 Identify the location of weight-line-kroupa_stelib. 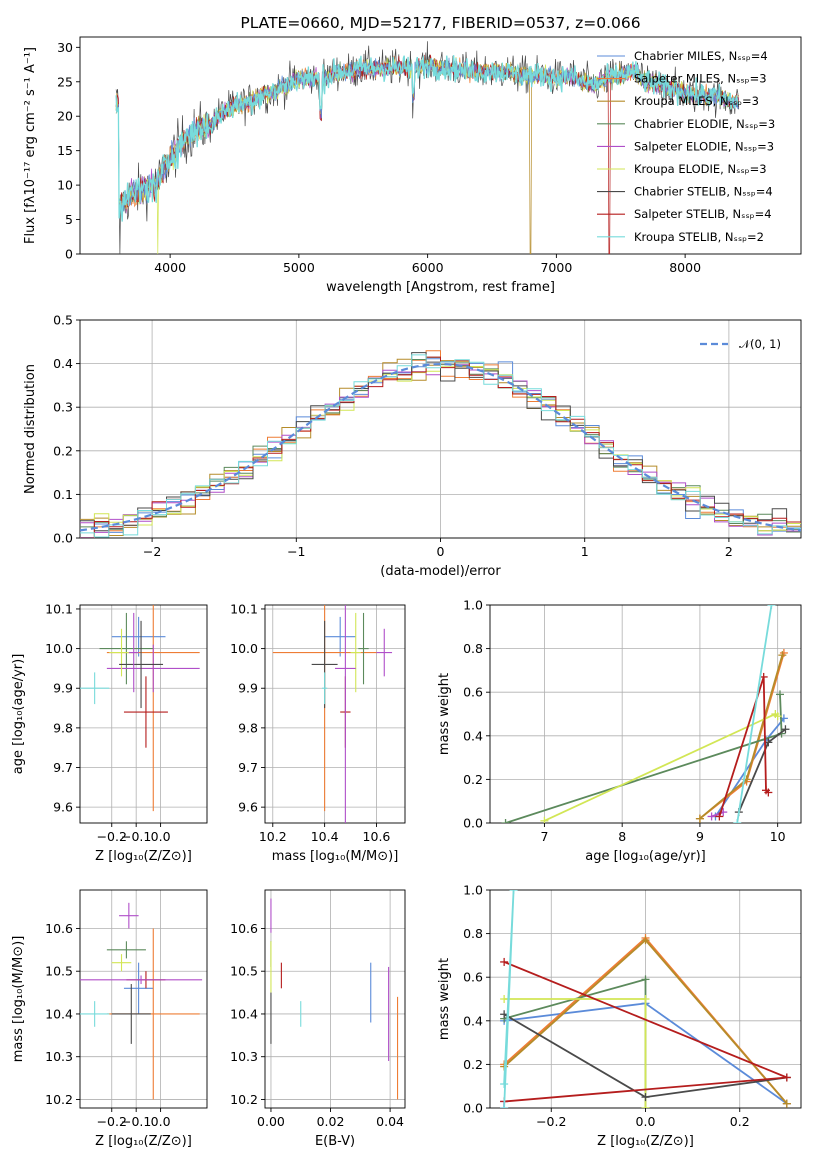
(509, 999).